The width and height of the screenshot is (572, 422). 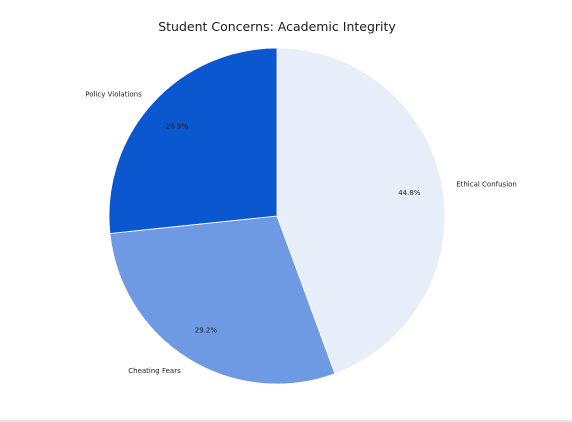 I want to click on pct-label-policy-violations: 26.9%, so click(x=177, y=127).